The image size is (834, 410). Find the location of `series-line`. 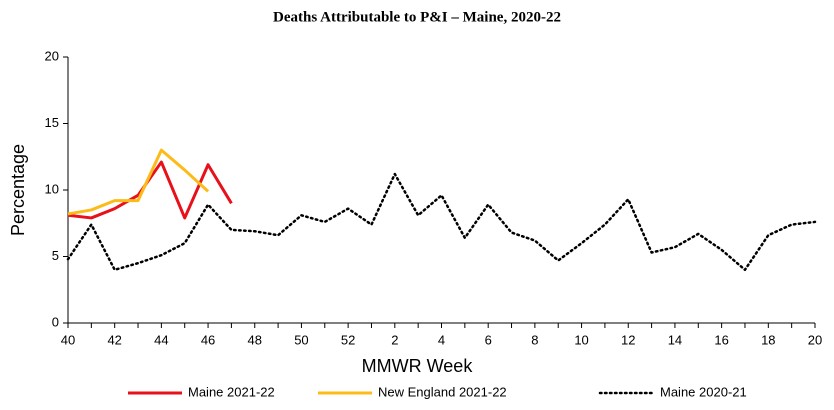

series-line is located at coordinates (138, 182).